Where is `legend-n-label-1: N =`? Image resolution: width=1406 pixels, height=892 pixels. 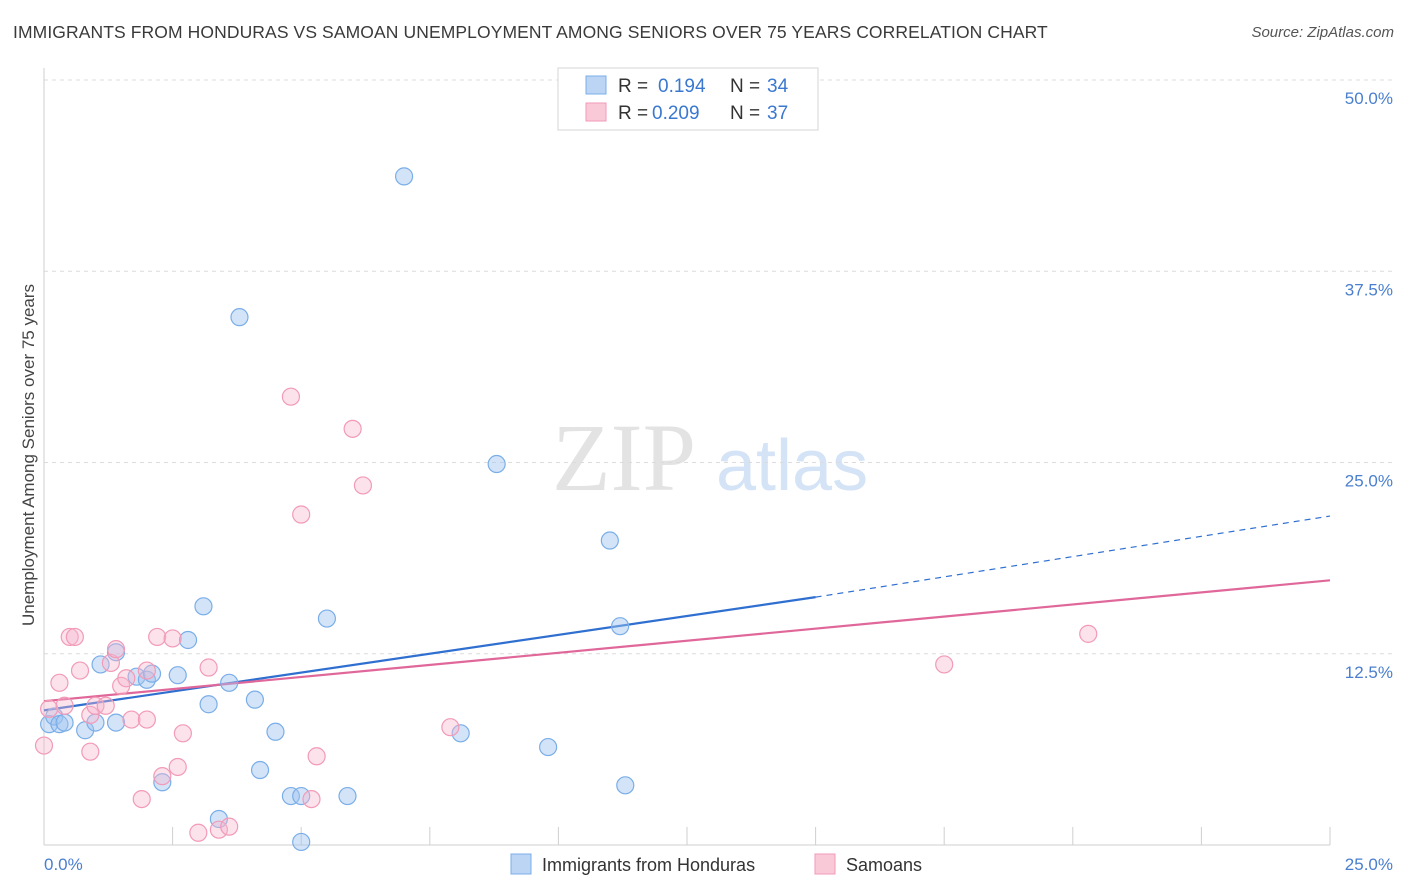
legend-n-label-1: N = is located at coordinates (745, 86).